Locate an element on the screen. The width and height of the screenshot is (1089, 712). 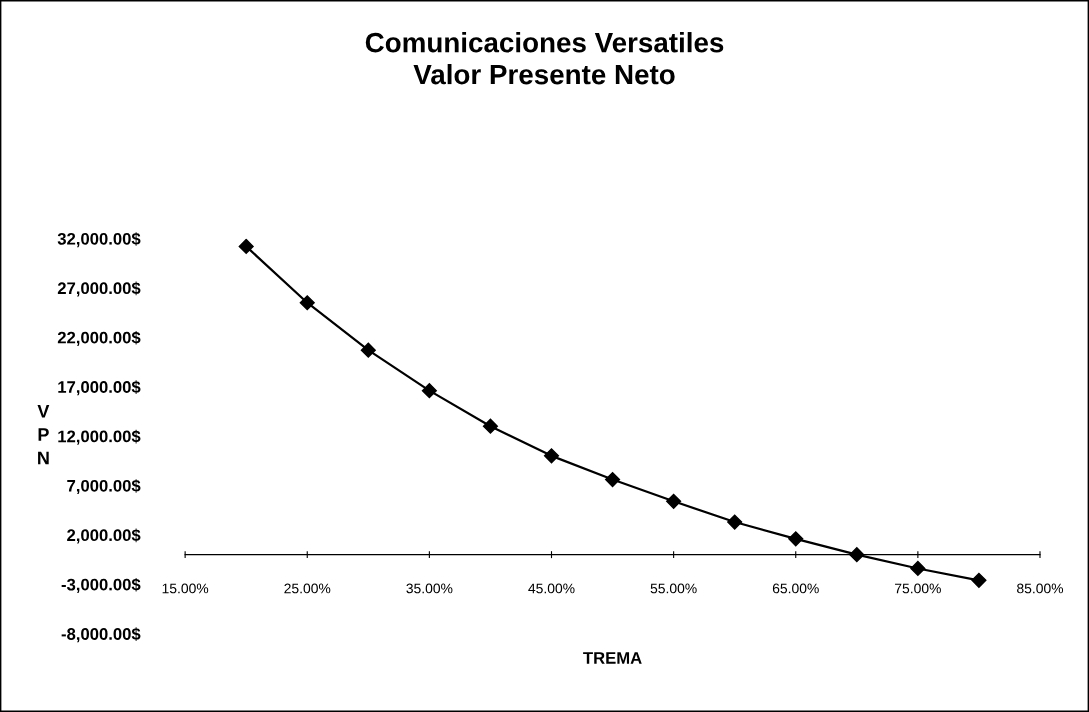
x-tick-label: 55.00% is located at coordinates (673, 588).